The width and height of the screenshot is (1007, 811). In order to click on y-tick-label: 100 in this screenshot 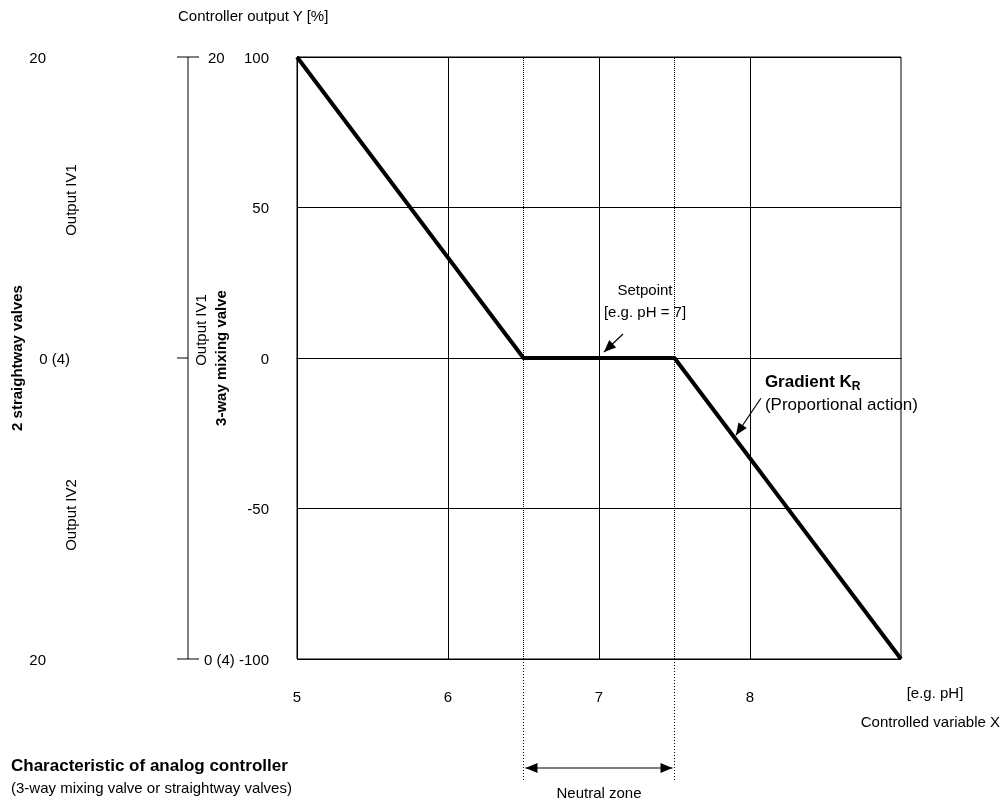, I will do `click(256, 57)`.